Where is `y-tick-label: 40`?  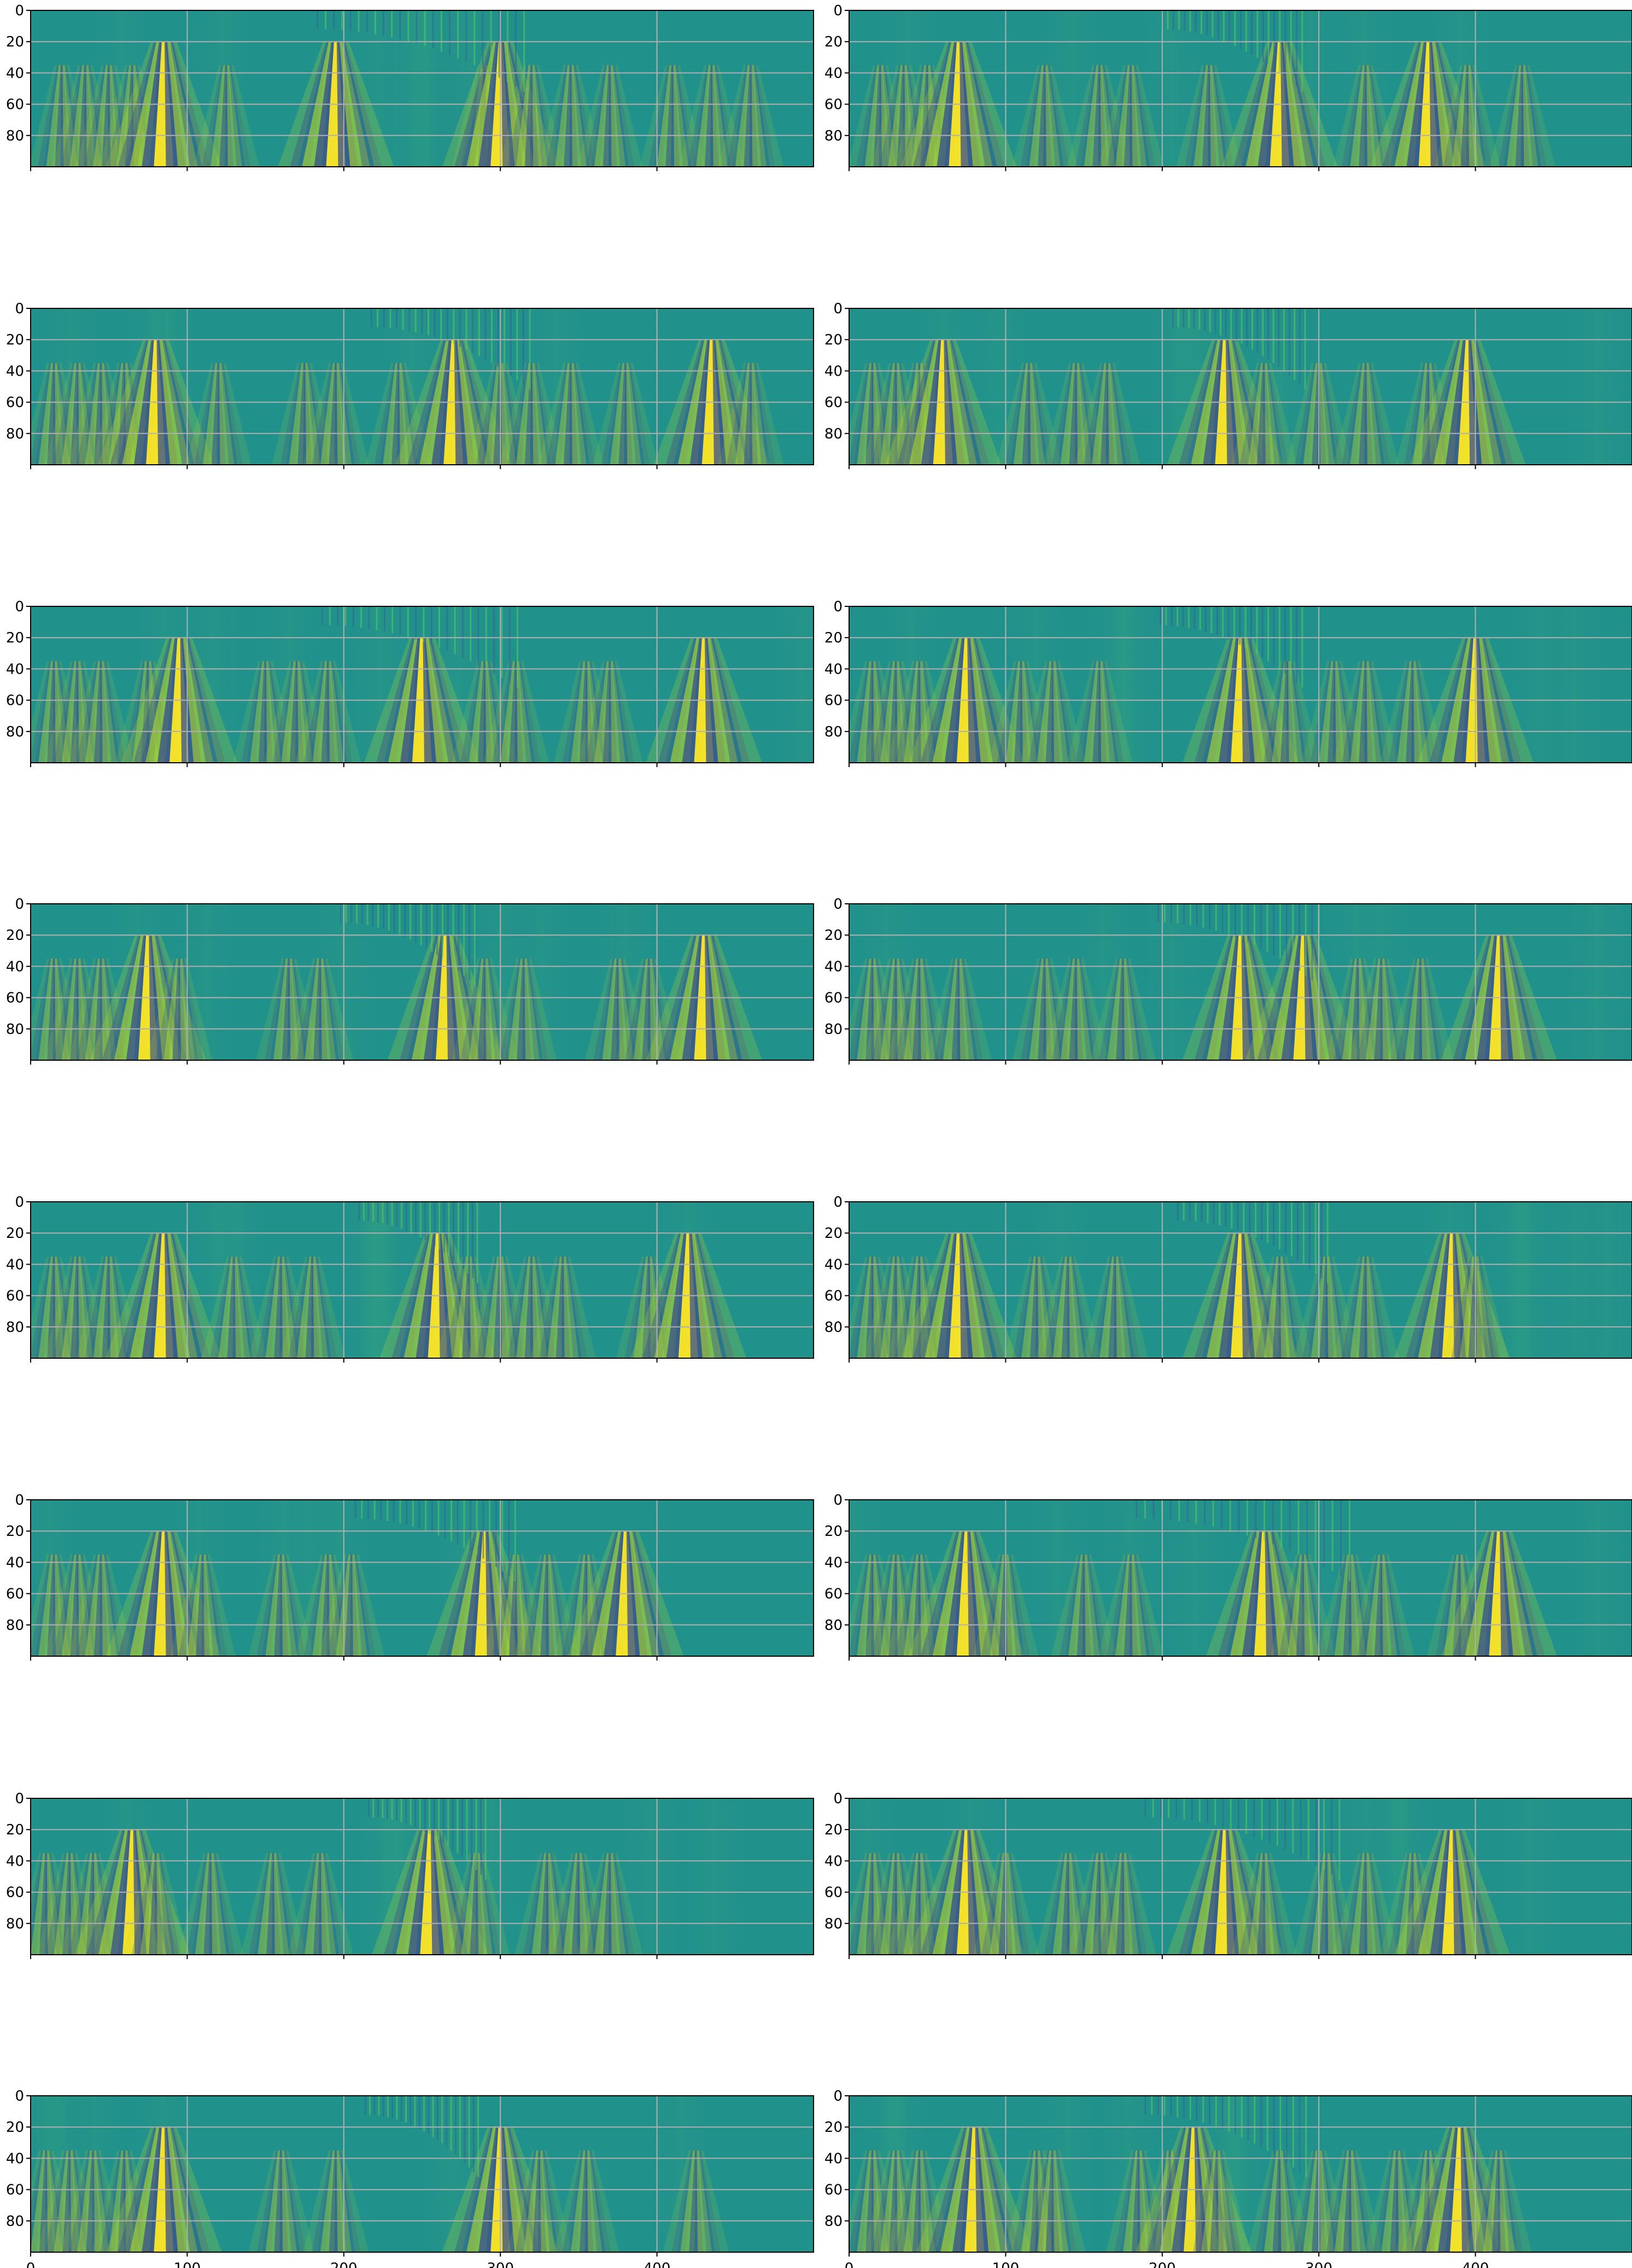
y-tick-label: 40 is located at coordinates (15, 2158).